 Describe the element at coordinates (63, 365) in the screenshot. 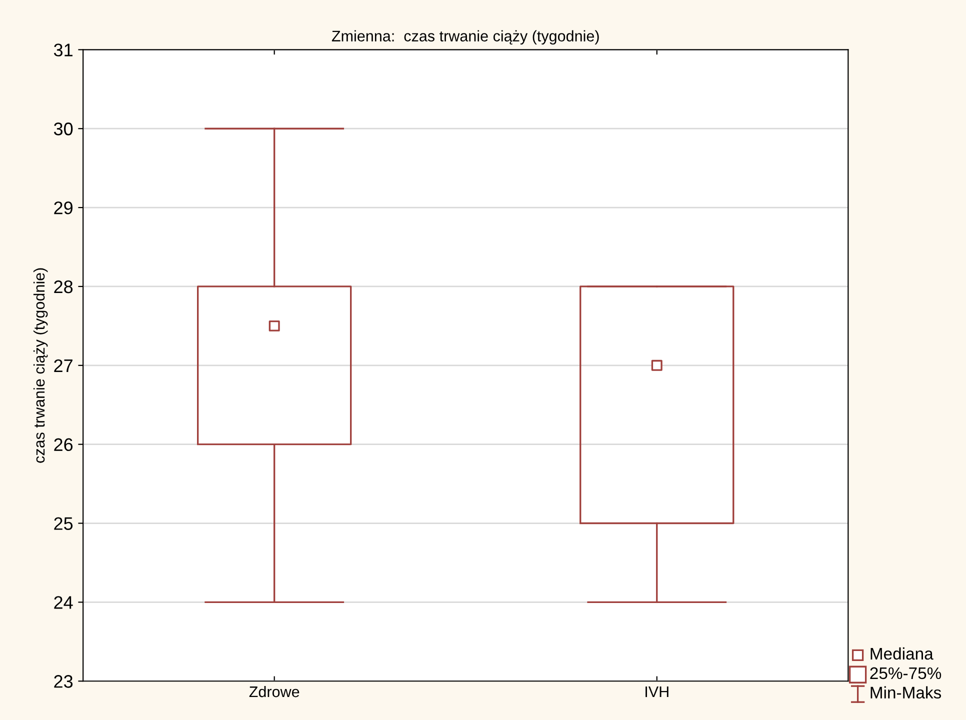

I see `y-tick-label: 27` at that location.